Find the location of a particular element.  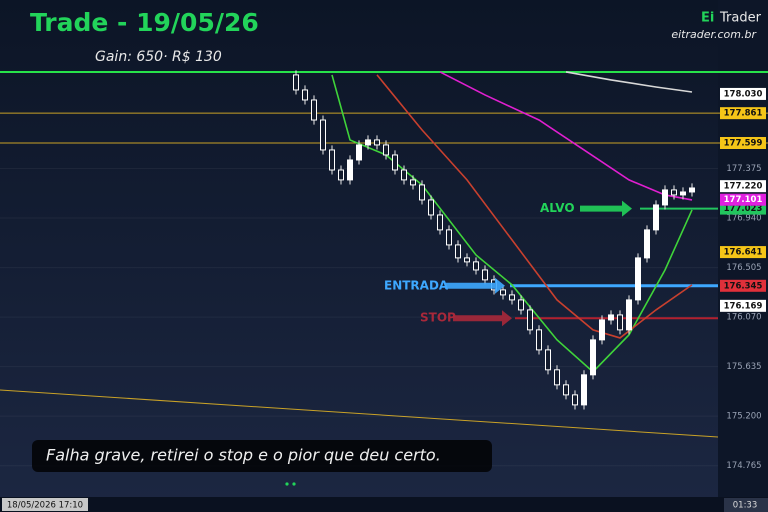

website: eitrader.com.br is located at coordinates (714, 34).